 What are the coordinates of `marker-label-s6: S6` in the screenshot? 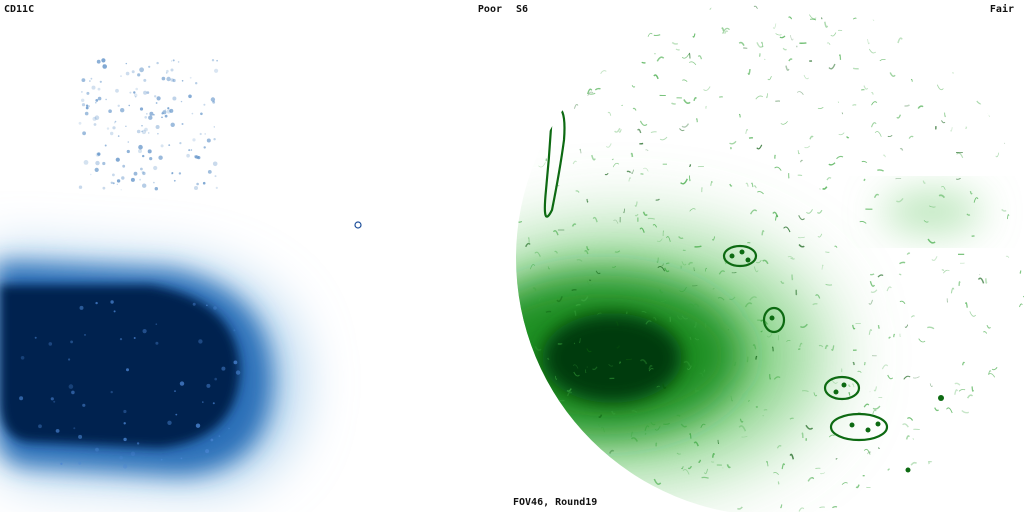 It's located at (522, 9).